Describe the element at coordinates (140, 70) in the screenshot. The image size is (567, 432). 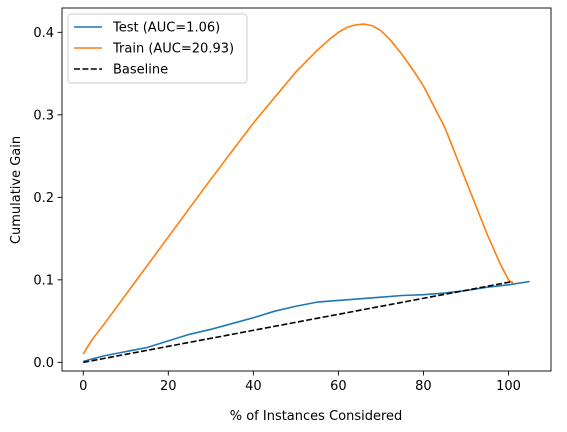
I see `legend-label-2: Baseline` at that location.